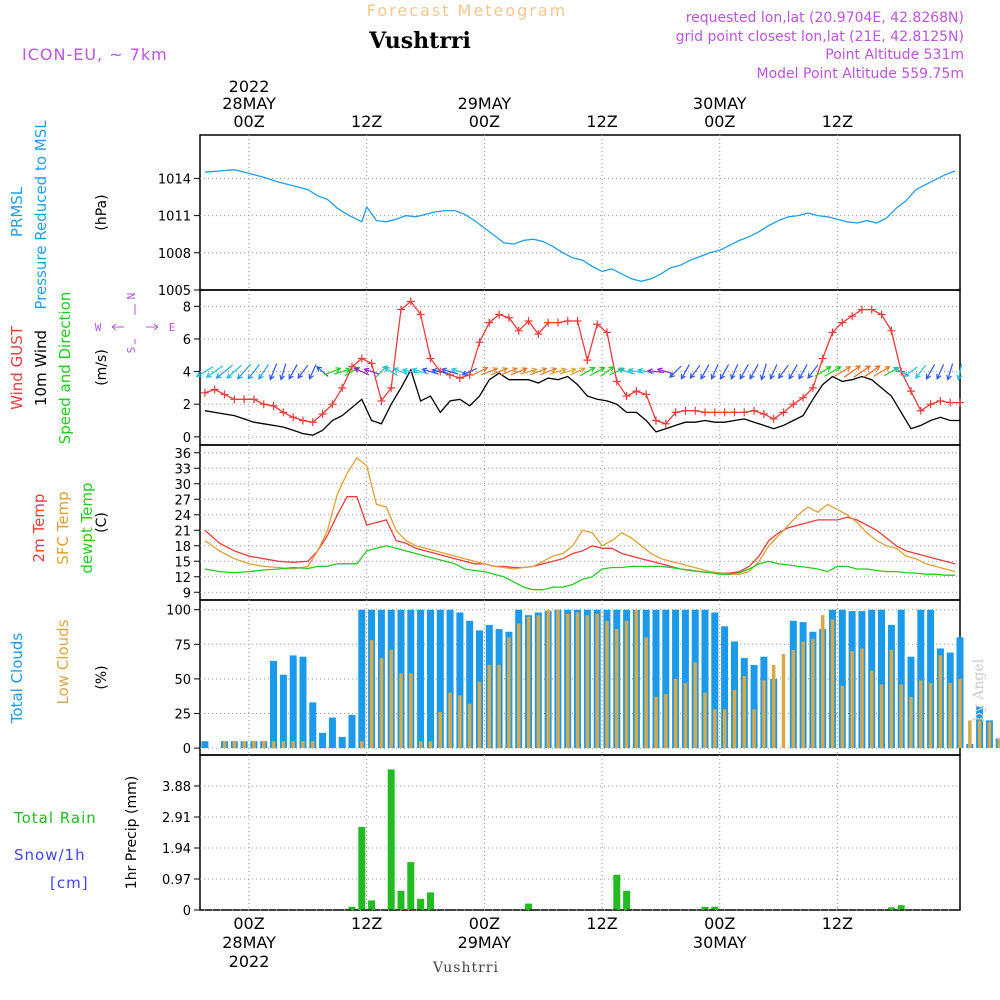 Image resolution: width=1000 pixels, height=1000 pixels. I want to click on bottom-hour-label: 00Z, so click(248, 923).